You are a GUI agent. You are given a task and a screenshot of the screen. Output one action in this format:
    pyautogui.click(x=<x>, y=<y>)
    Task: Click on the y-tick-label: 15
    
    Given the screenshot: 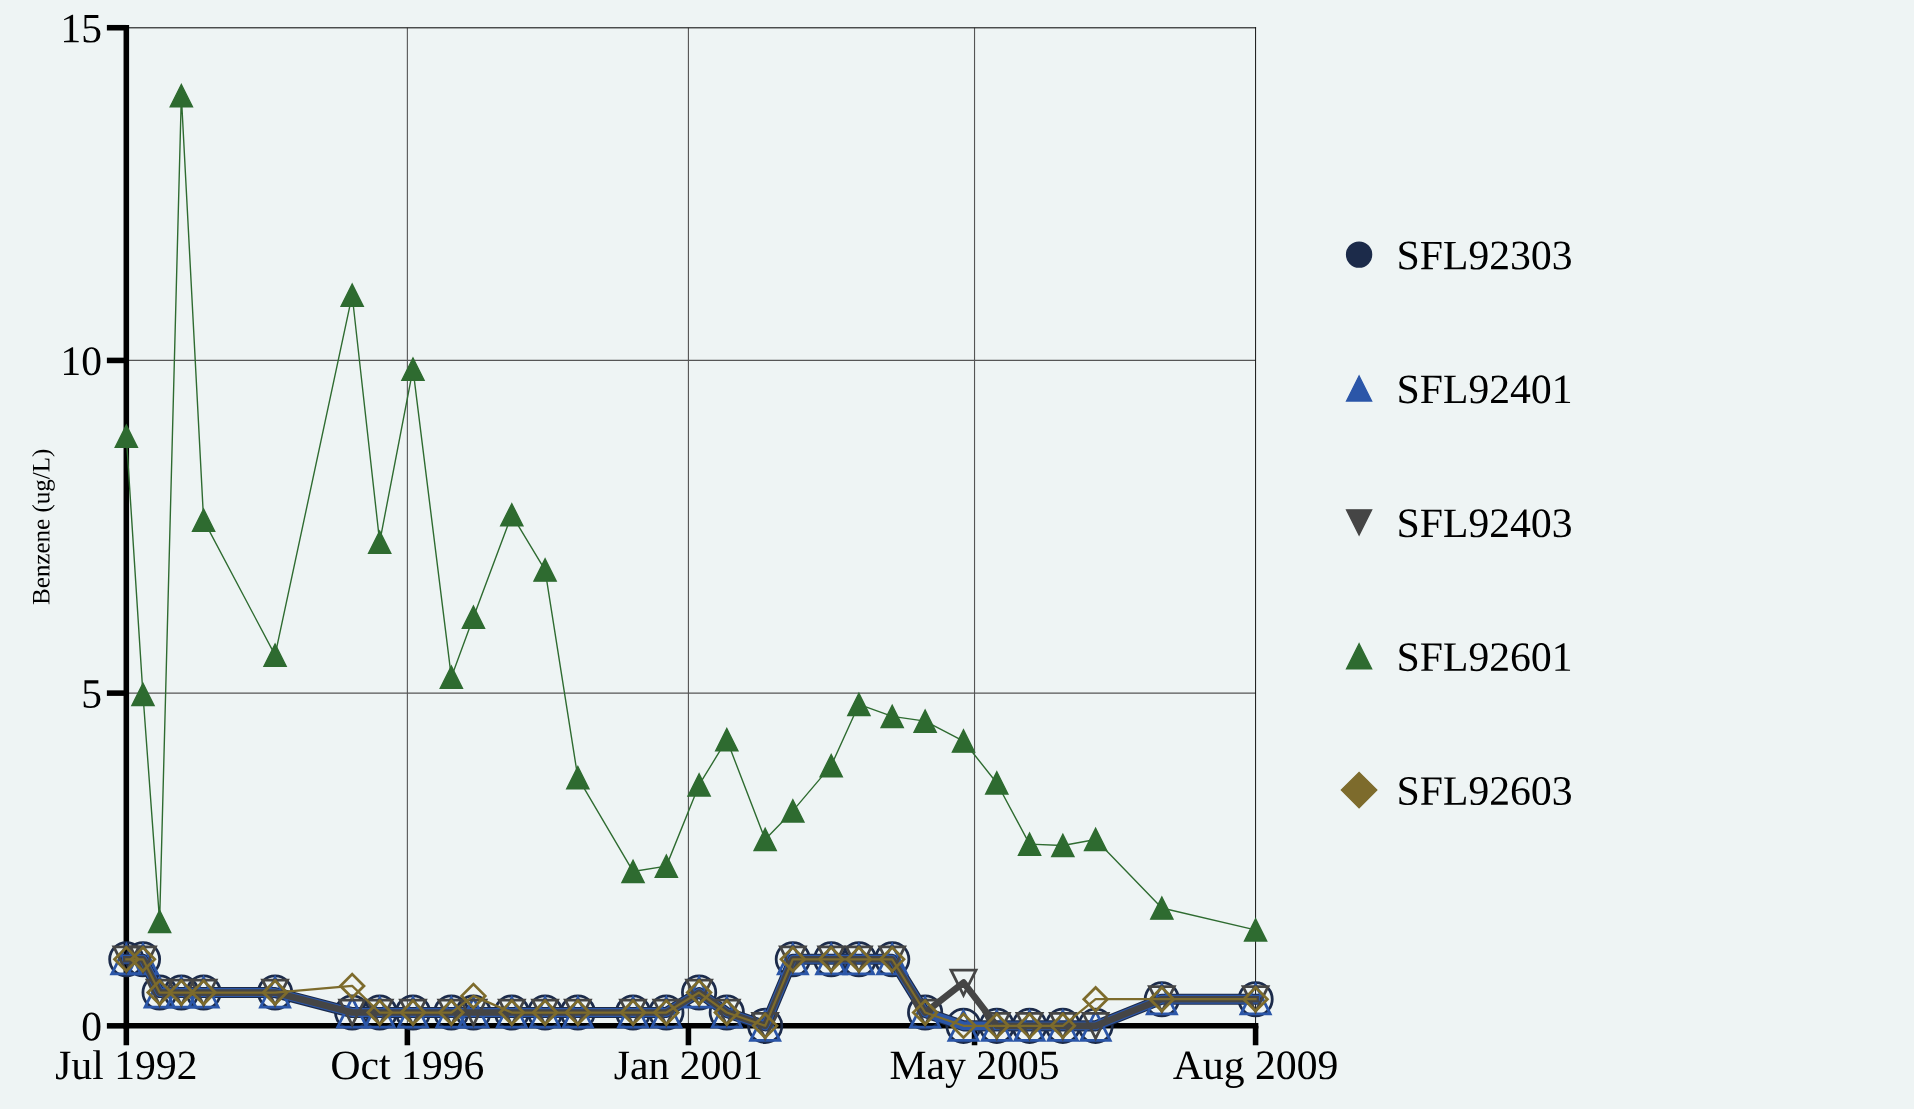 What is the action you would take?
    pyautogui.click(x=82, y=28)
    